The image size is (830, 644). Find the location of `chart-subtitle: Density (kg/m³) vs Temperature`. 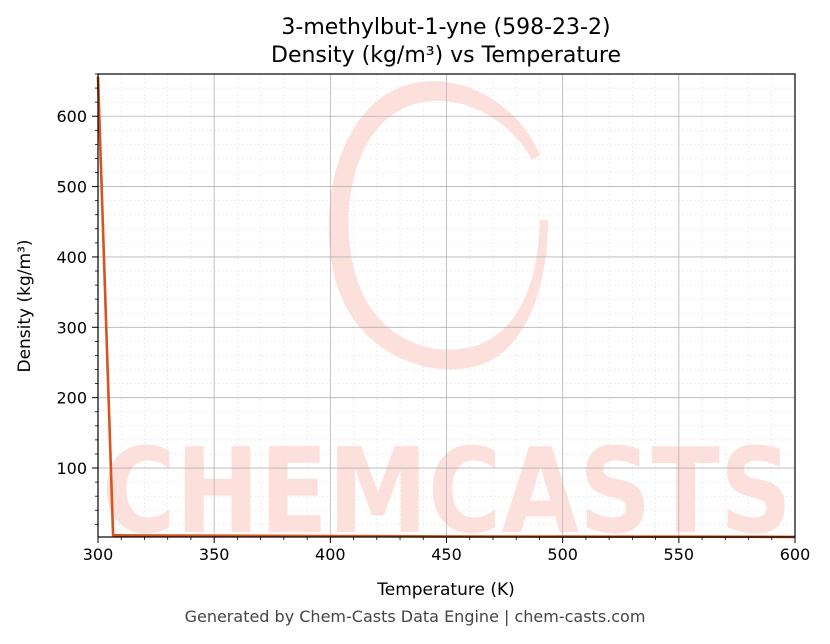

chart-subtitle: Density (kg/m³) vs Temperature is located at coordinates (446, 55).